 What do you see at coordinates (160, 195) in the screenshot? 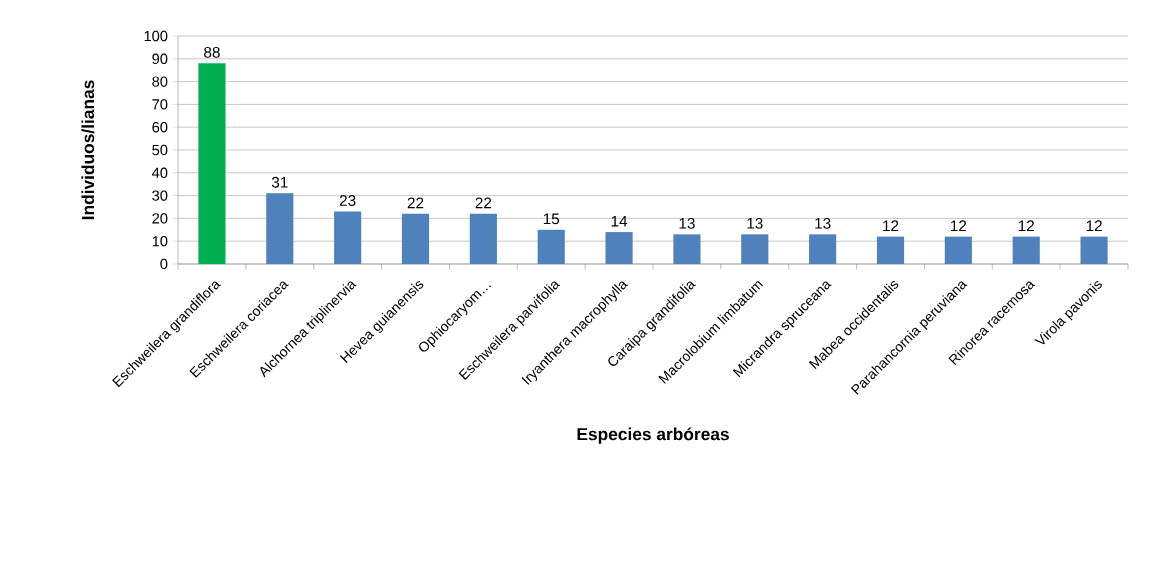
I see `y-tick-label: 30` at bounding box center [160, 195].